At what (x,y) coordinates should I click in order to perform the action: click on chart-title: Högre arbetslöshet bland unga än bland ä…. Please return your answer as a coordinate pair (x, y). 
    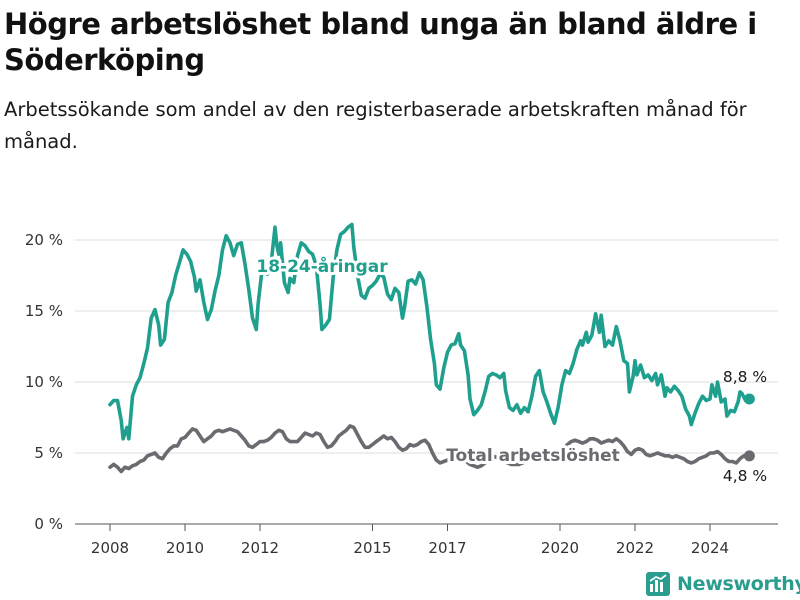
    Looking at the image, I should click on (380, 42).